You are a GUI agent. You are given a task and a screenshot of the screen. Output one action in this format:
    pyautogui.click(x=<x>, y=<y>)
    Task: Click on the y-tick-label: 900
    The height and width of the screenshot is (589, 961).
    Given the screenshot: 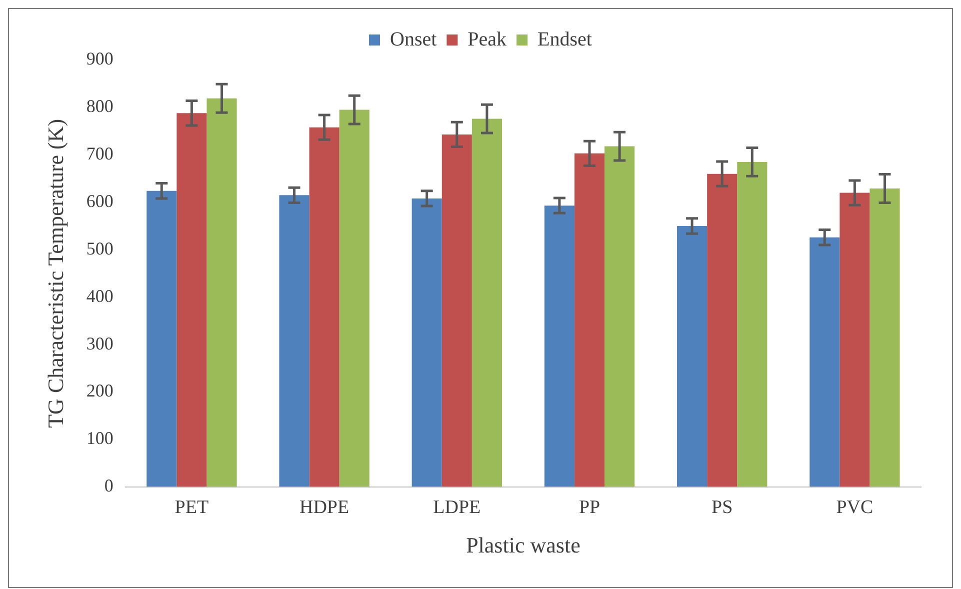 What is the action you would take?
    pyautogui.click(x=100, y=58)
    